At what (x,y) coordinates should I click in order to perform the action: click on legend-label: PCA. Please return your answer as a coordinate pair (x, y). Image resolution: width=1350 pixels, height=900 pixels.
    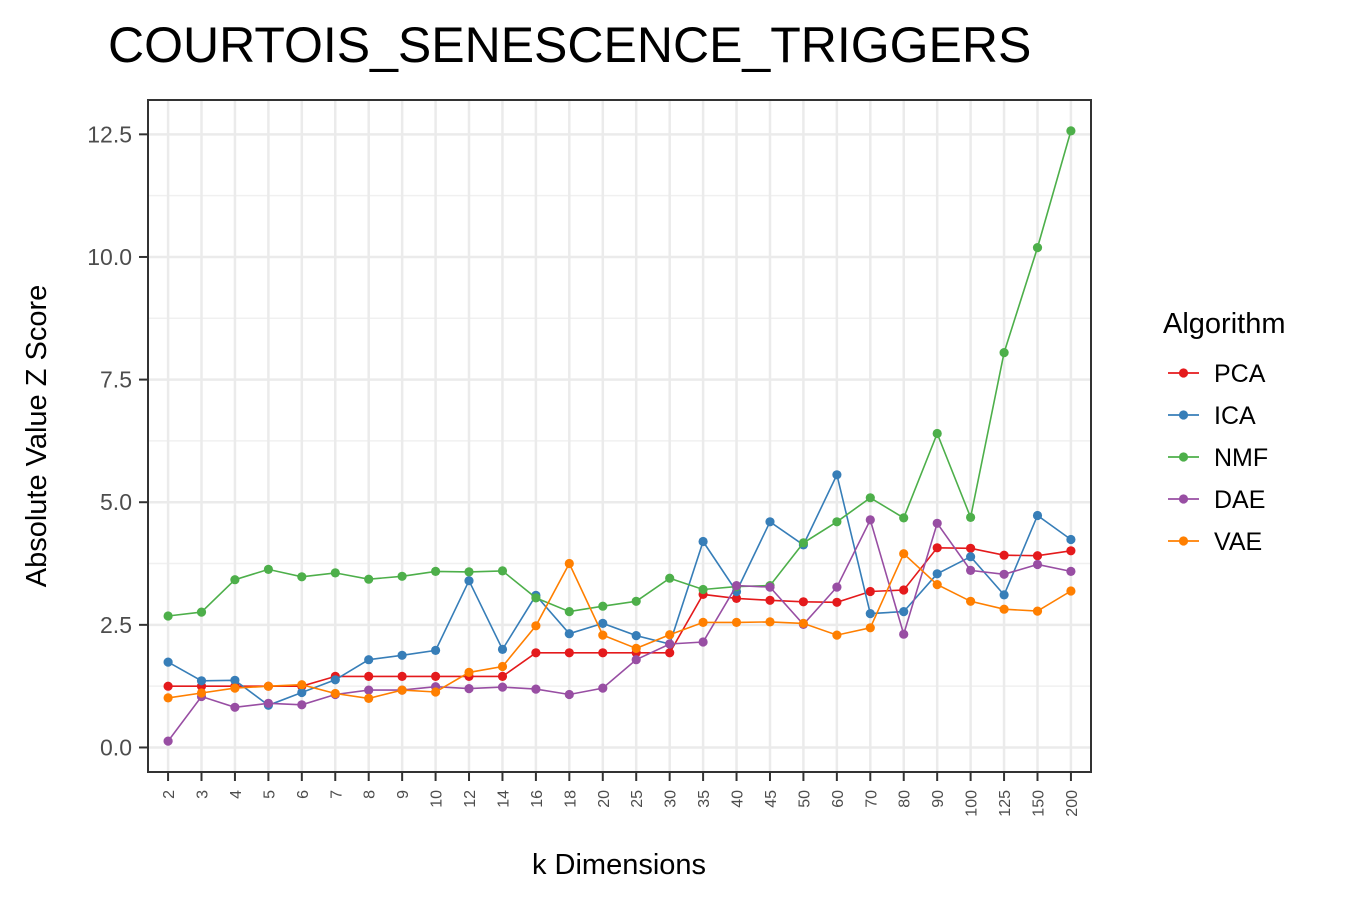
    Looking at the image, I should click on (1240, 374).